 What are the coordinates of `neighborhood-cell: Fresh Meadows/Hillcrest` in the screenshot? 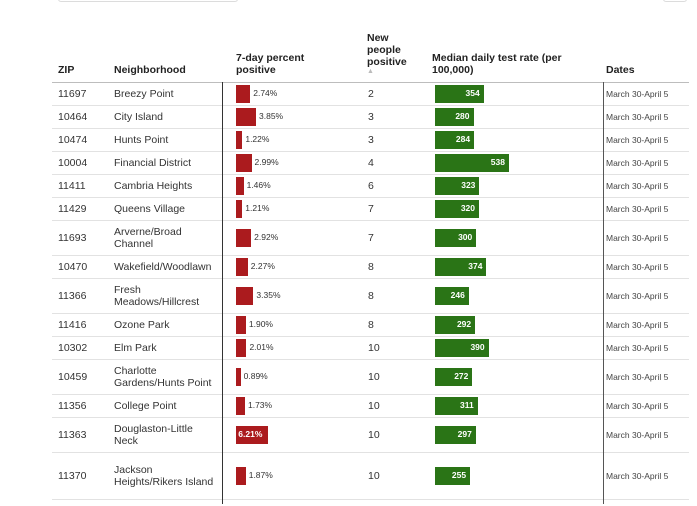 It's located at (157, 296).